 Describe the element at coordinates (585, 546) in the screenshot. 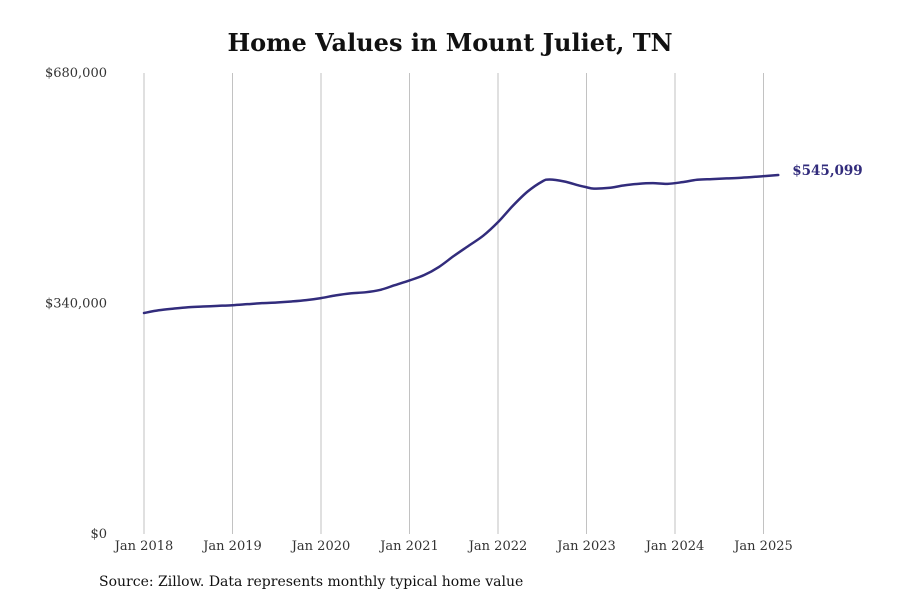

I see `x-tick-label: Jan 2023` at that location.